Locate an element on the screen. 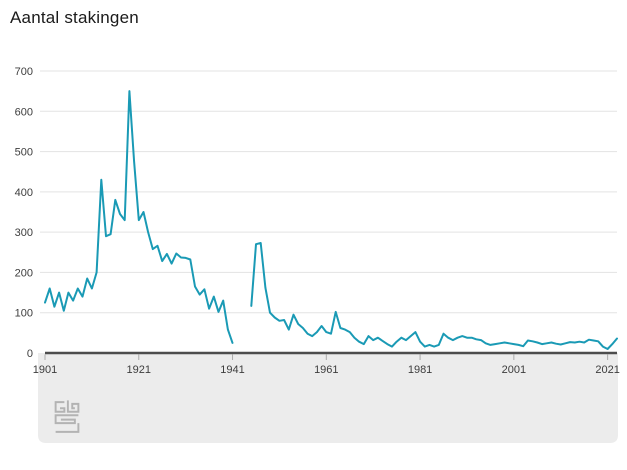 This screenshot has height=470, width=627. x-tick-label-2001: 2001 is located at coordinates (514, 370).